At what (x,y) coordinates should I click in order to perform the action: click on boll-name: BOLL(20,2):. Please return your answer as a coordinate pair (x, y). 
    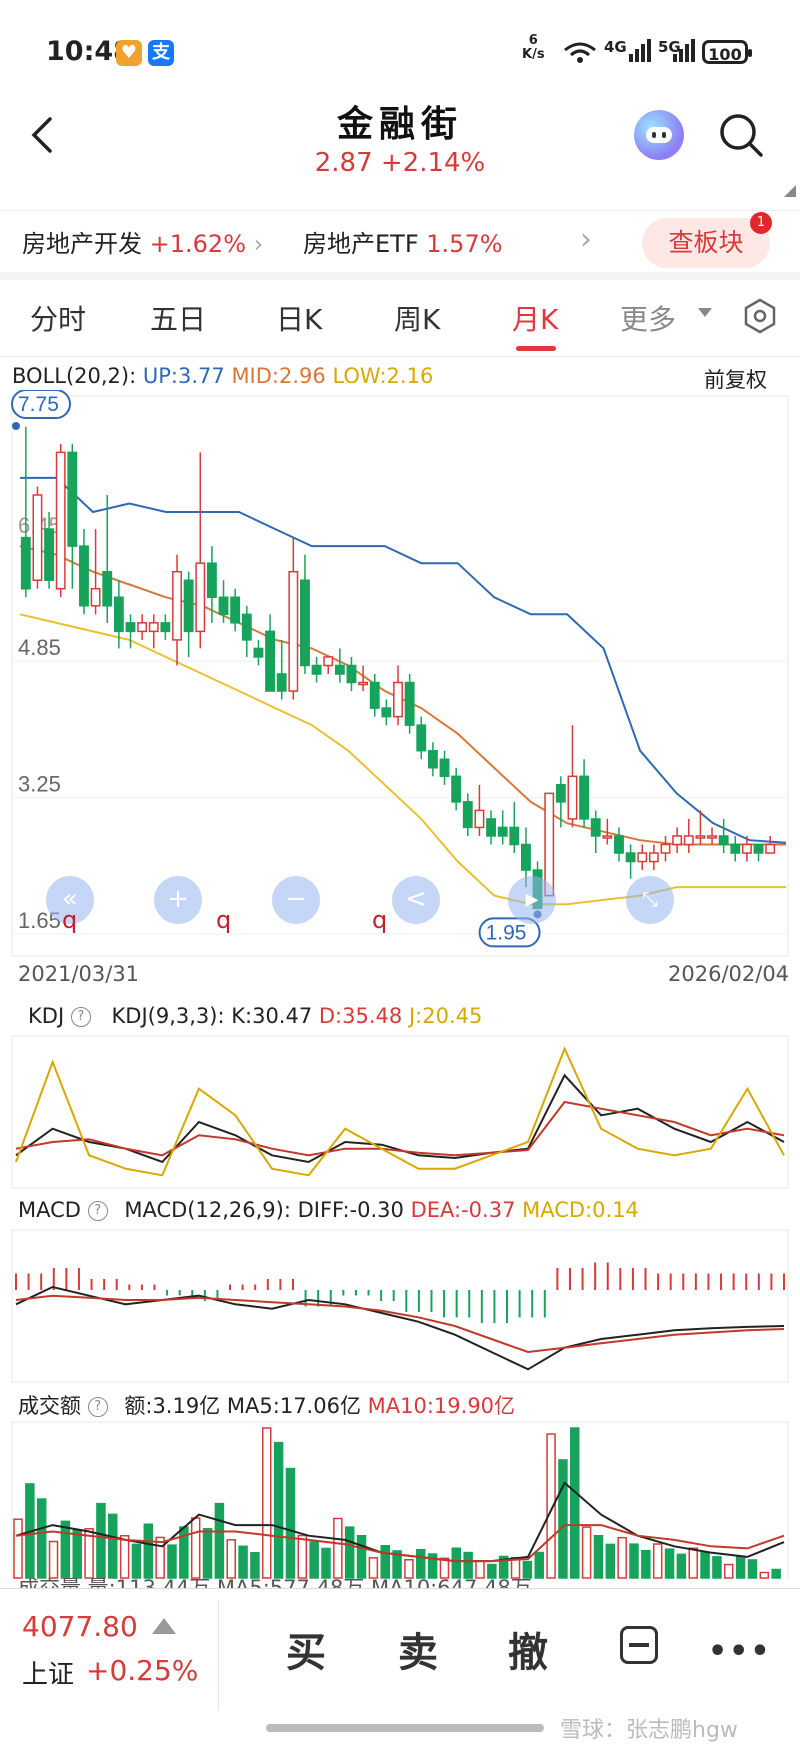
    Looking at the image, I should click on (74, 376).